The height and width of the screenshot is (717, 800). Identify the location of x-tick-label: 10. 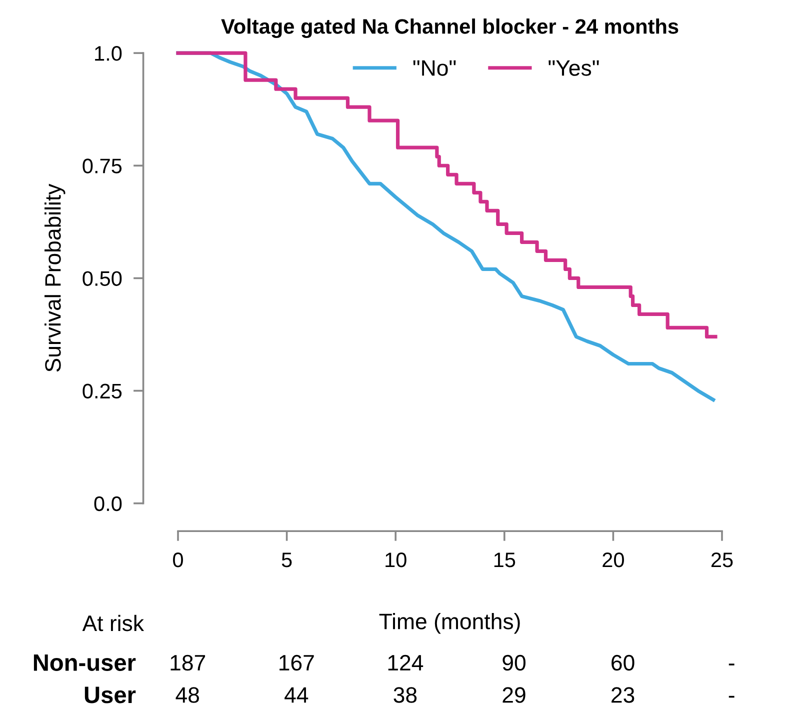
(396, 560).